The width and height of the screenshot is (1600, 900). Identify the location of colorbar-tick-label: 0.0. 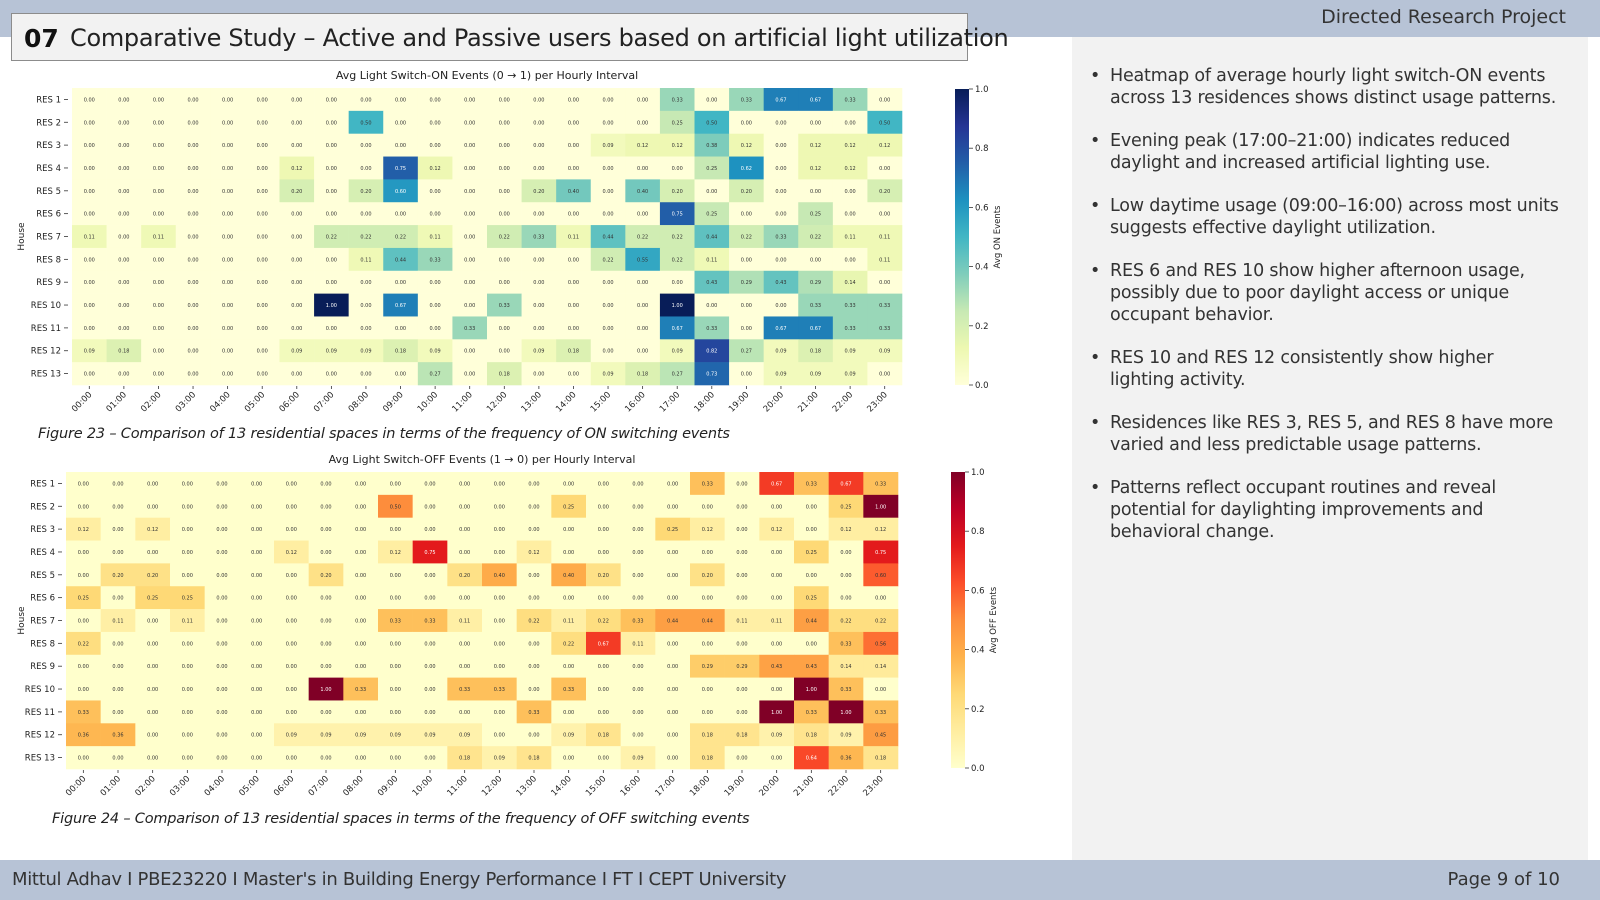
(978, 769).